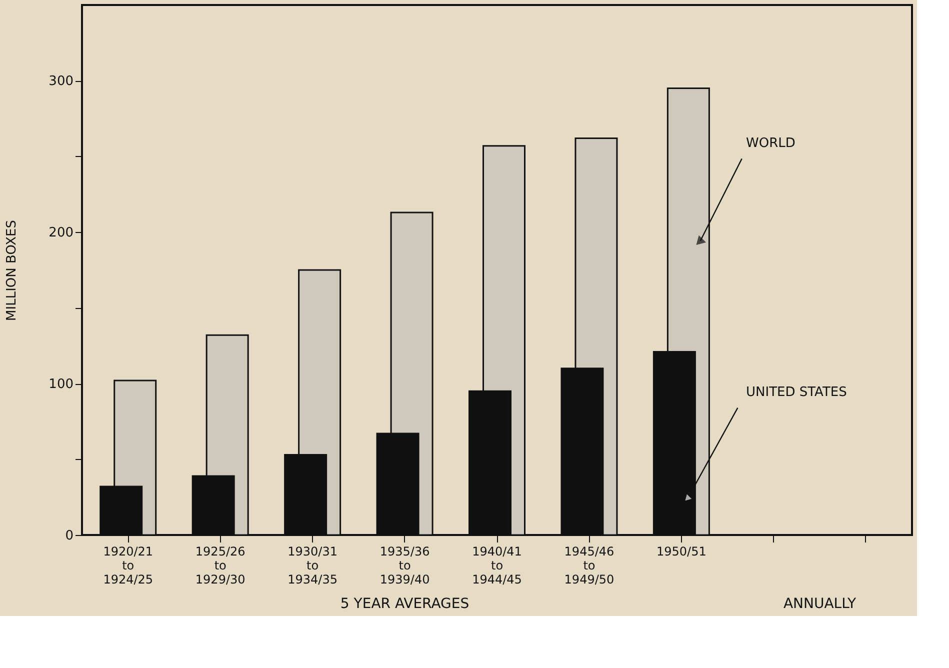 The height and width of the screenshot is (668, 949). What do you see at coordinates (220, 565) in the screenshot?
I see `x-tick-label: 1925/26 to 1929/30` at bounding box center [220, 565].